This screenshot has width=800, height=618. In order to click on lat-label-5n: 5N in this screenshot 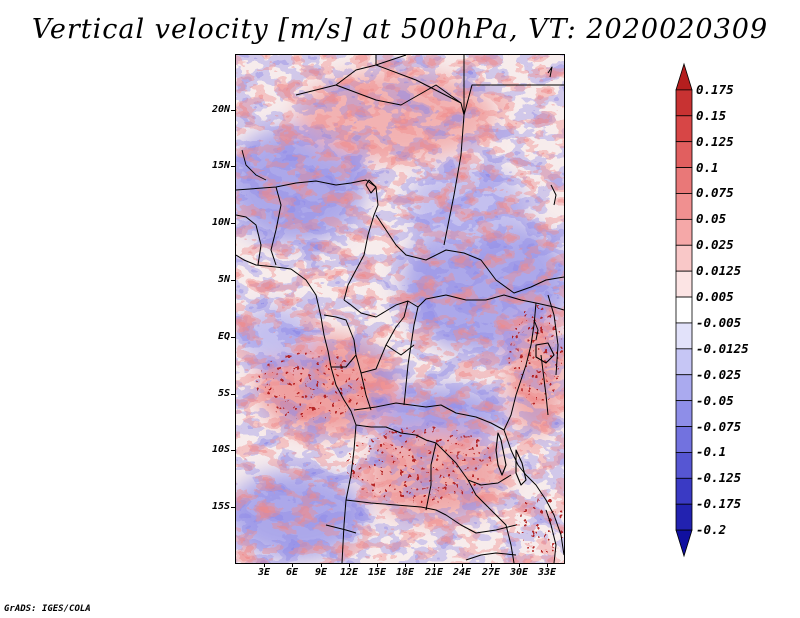, I will do `click(223, 279)`.